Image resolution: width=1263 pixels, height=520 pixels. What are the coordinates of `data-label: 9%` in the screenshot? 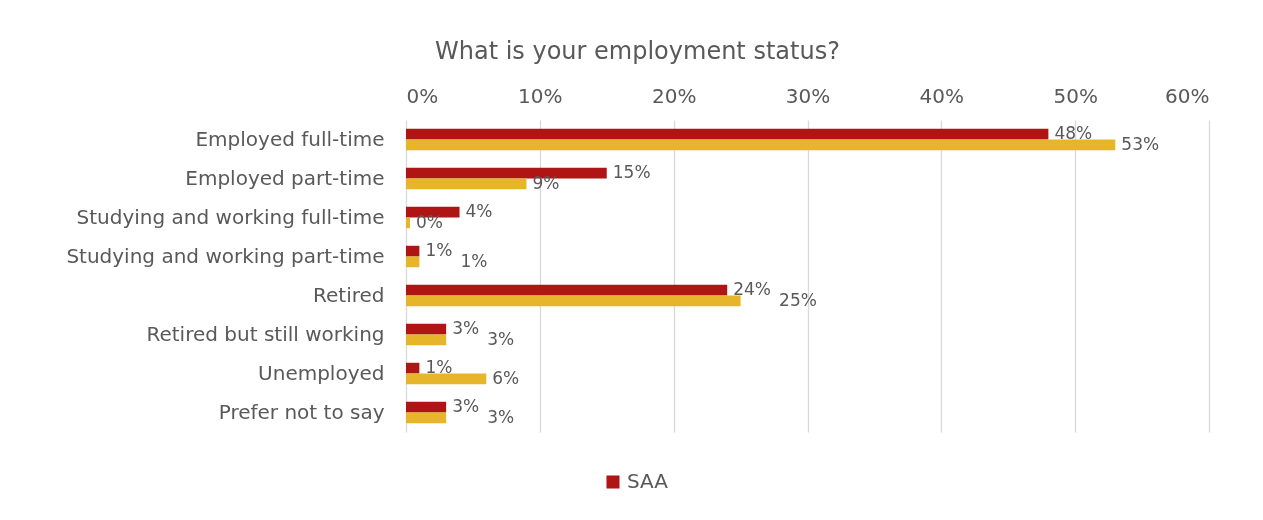 It's located at (546, 182).